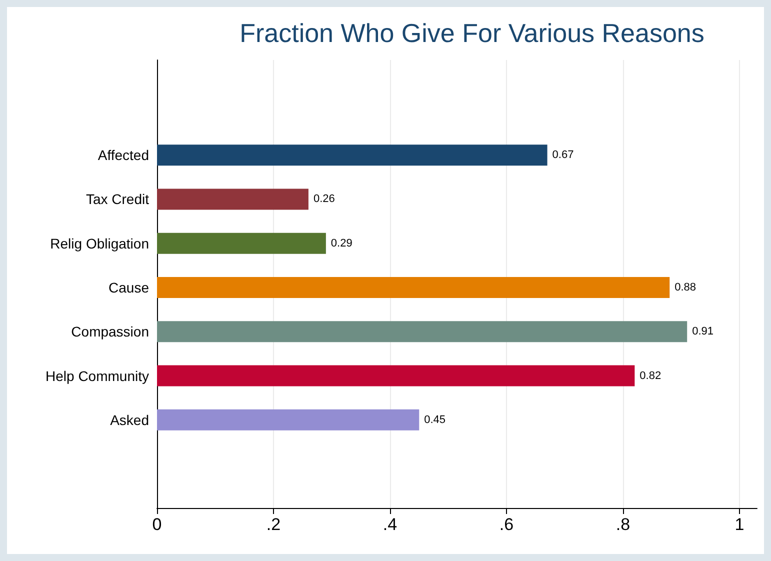  What do you see at coordinates (129, 420) in the screenshot?
I see `y-tick-label: Asked` at bounding box center [129, 420].